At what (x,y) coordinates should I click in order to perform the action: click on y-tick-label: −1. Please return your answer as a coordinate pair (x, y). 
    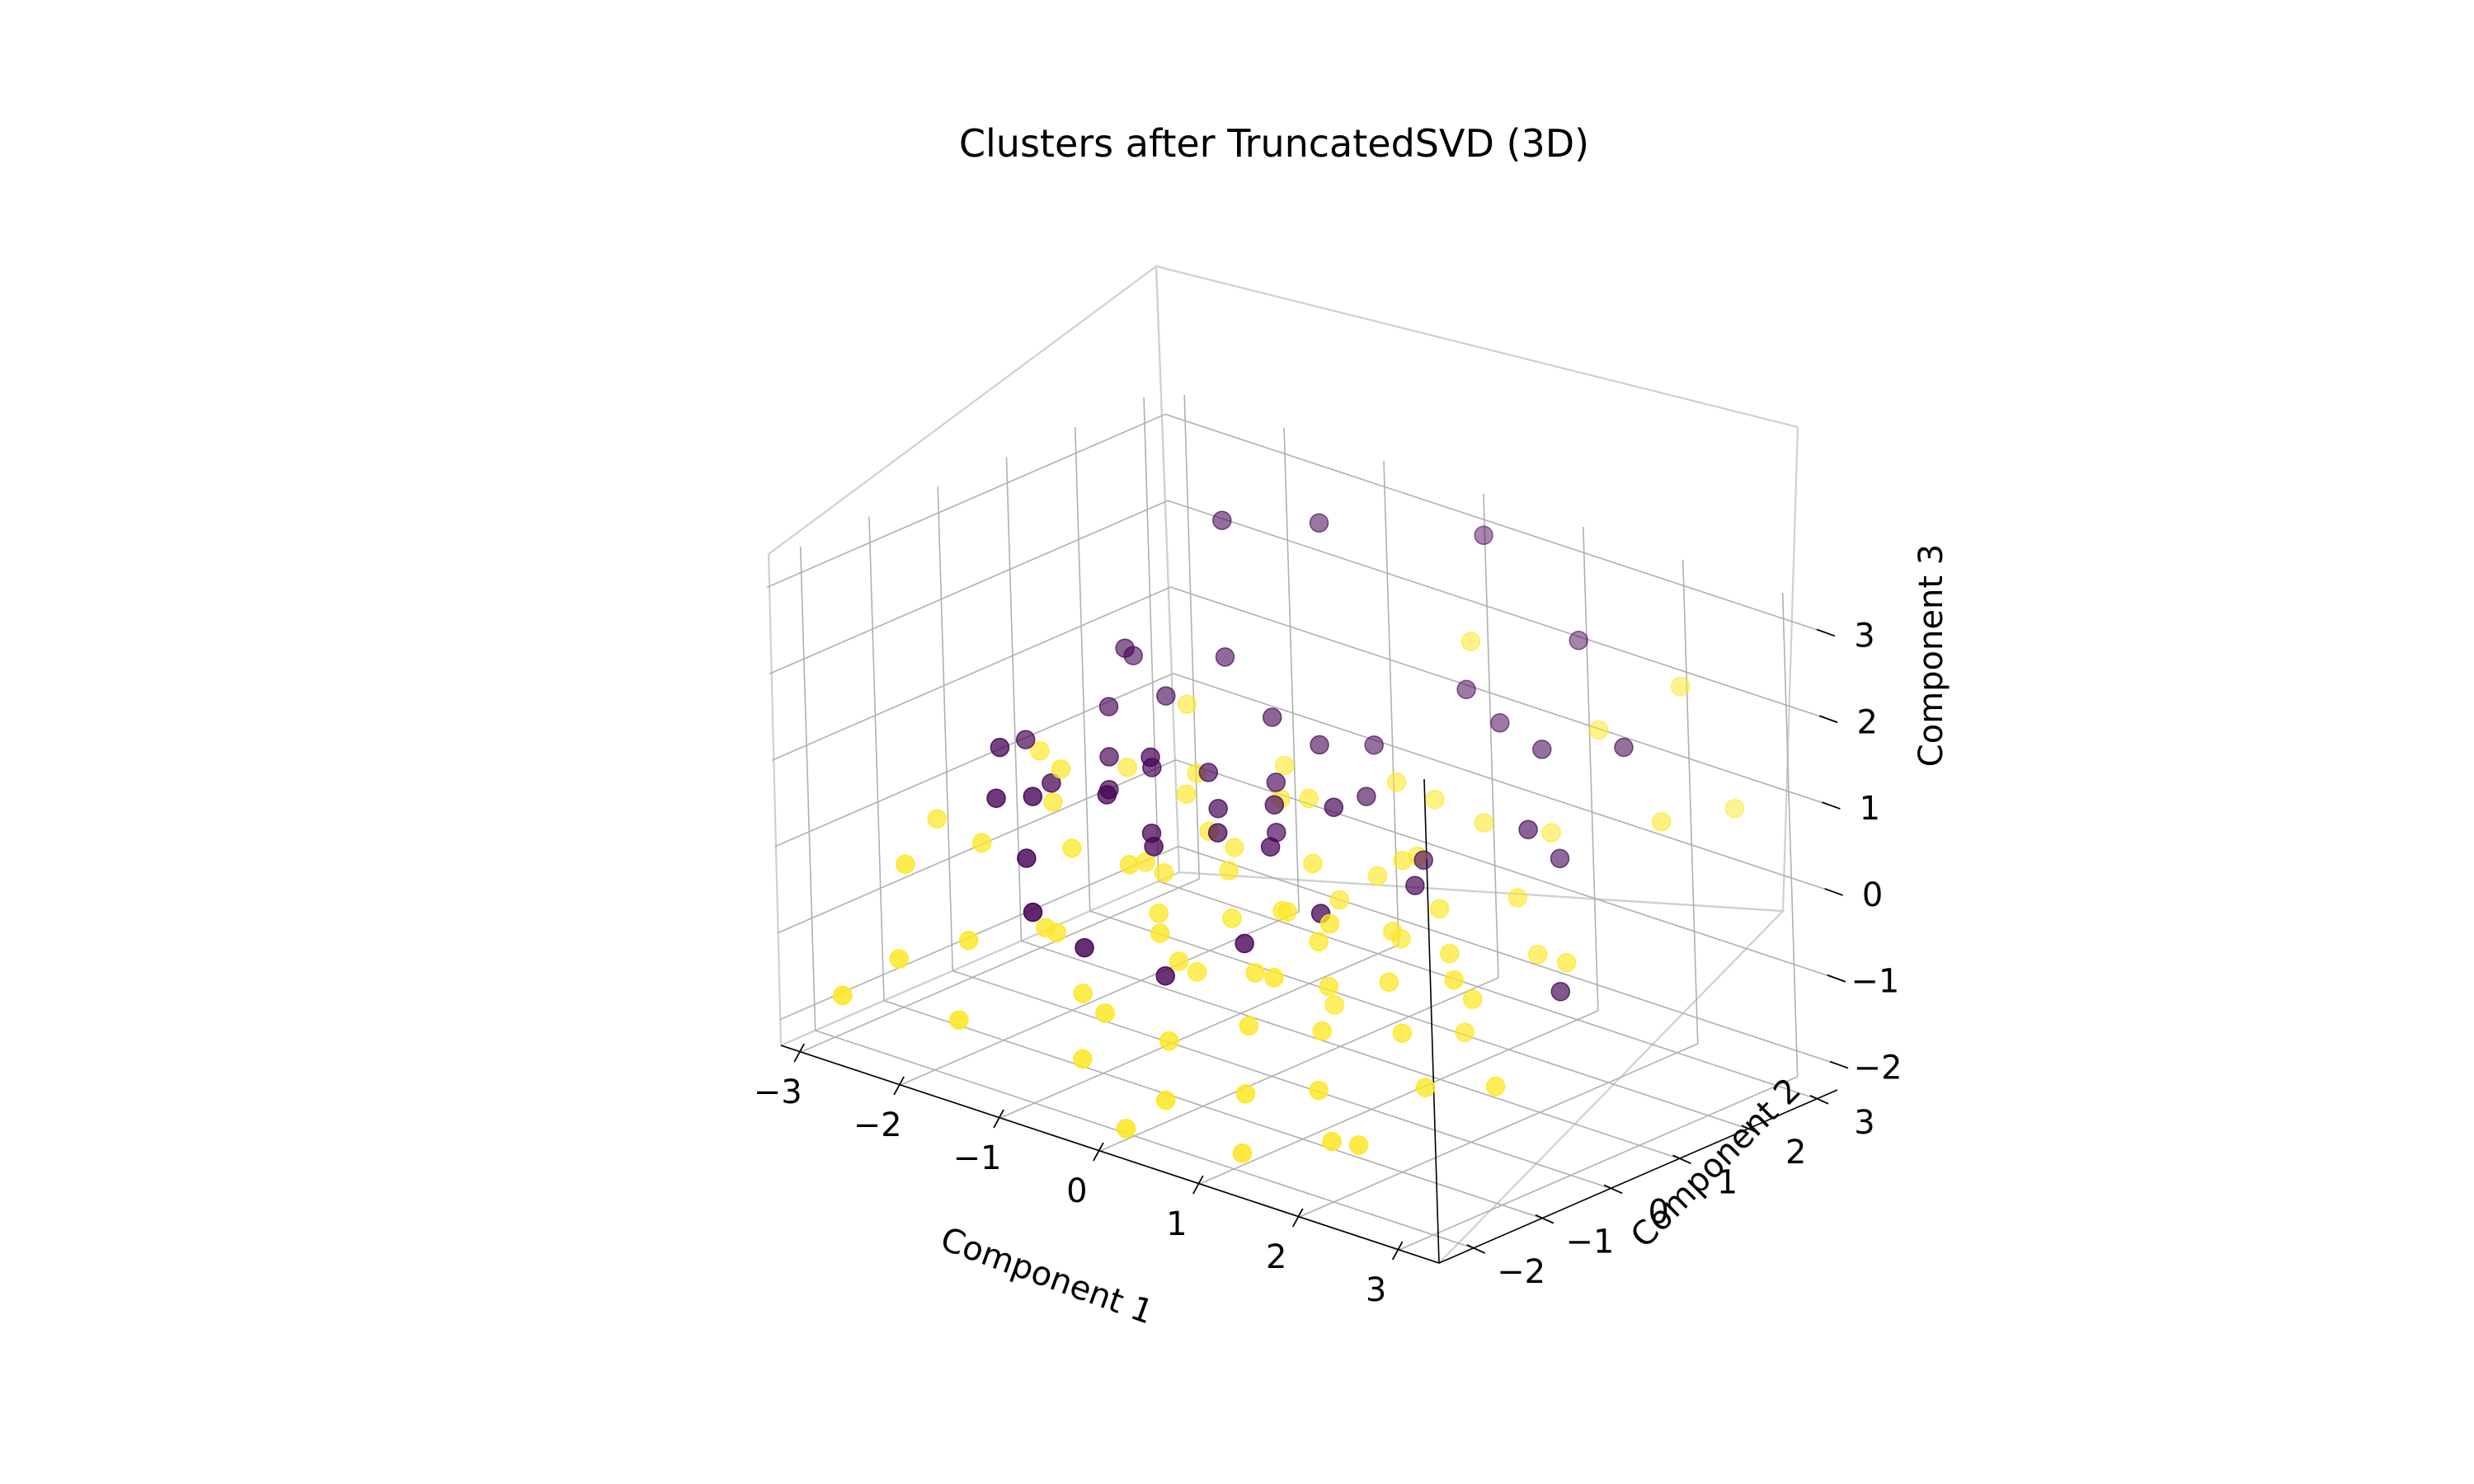
    Looking at the image, I should click on (1589, 1242).